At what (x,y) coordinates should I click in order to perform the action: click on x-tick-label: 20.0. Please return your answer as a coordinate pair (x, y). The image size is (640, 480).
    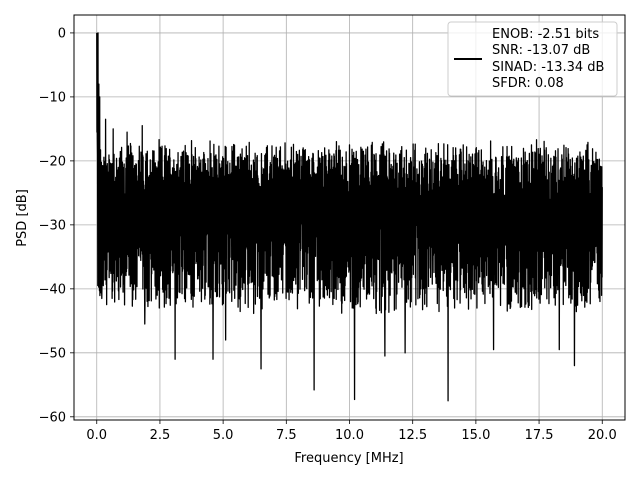
    Looking at the image, I should click on (602, 435).